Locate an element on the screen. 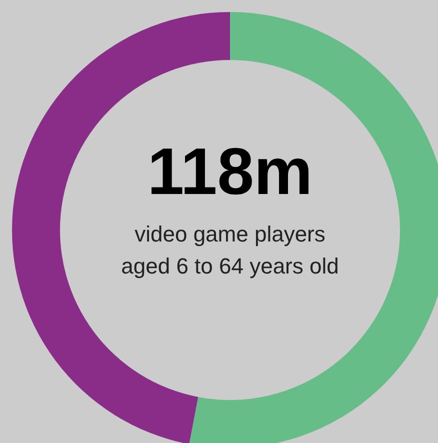 The height and width of the screenshot is (443, 438). text: 118m is located at coordinates (230, 171).